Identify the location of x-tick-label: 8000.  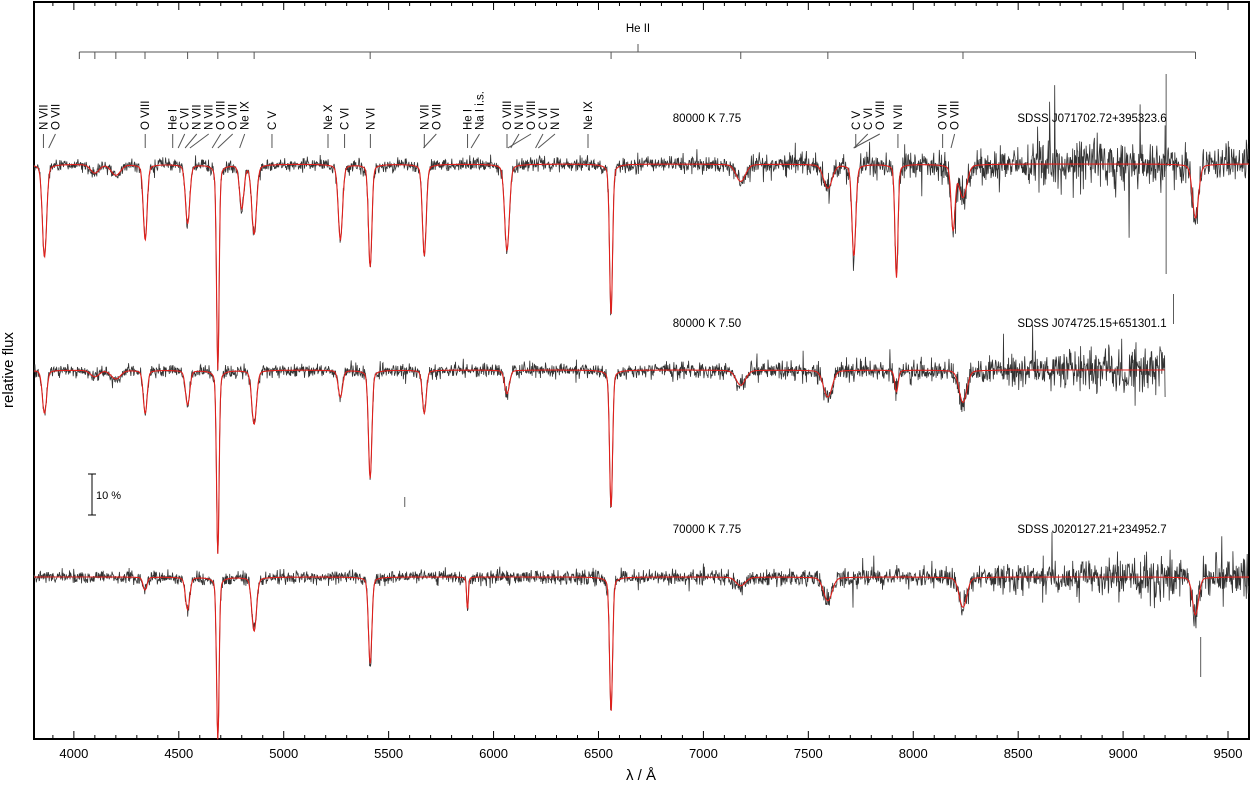
(913, 753).